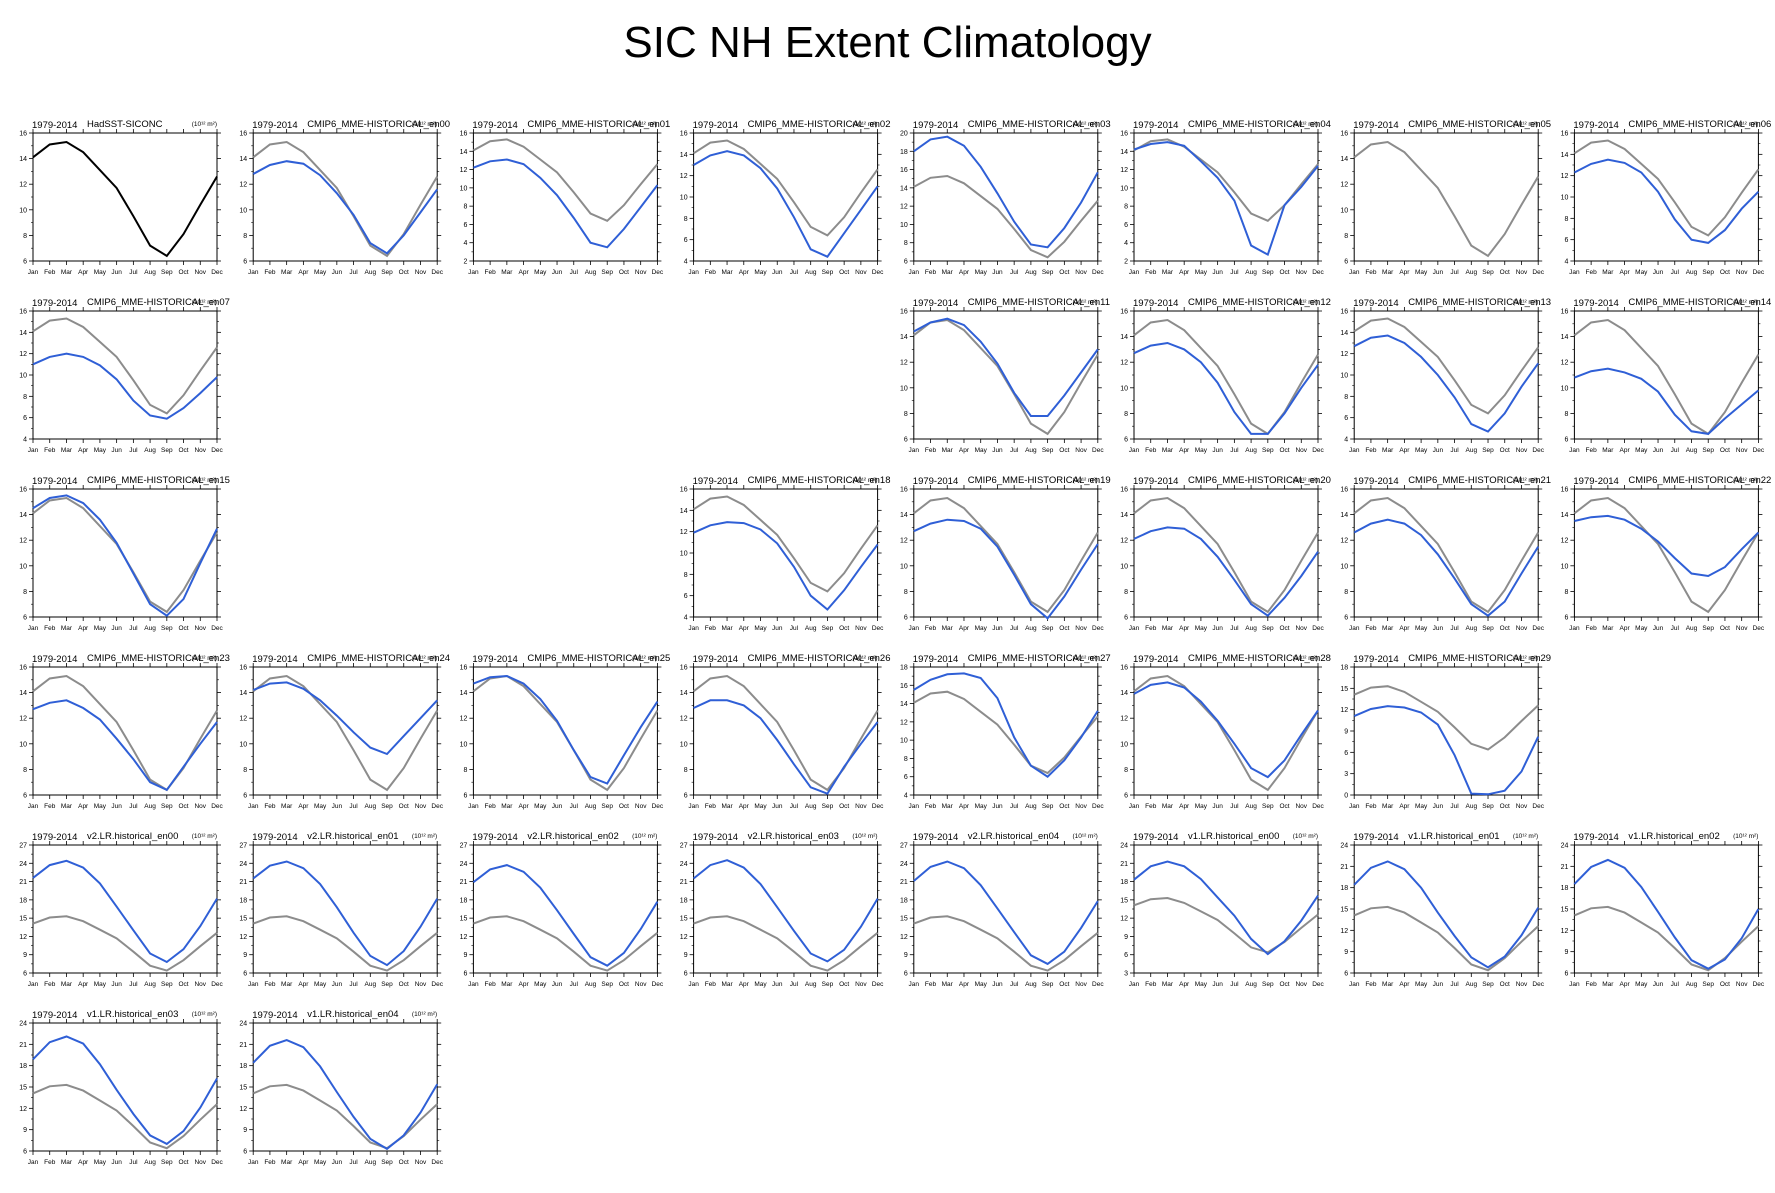 The width and height of the screenshot is (1775, 1193). What do you see at coordinates (1479, 124) in the screenshot?
I see `panel-title: CMIP6_MME-HISTORICAL_en05` at bounding box center [1479, 124].